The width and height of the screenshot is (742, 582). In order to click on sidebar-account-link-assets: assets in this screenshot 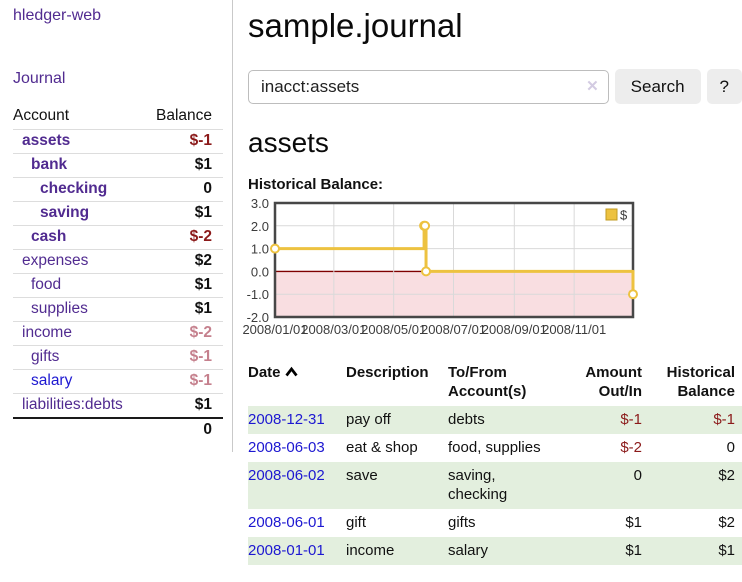, I will do `click(46, 140)`.